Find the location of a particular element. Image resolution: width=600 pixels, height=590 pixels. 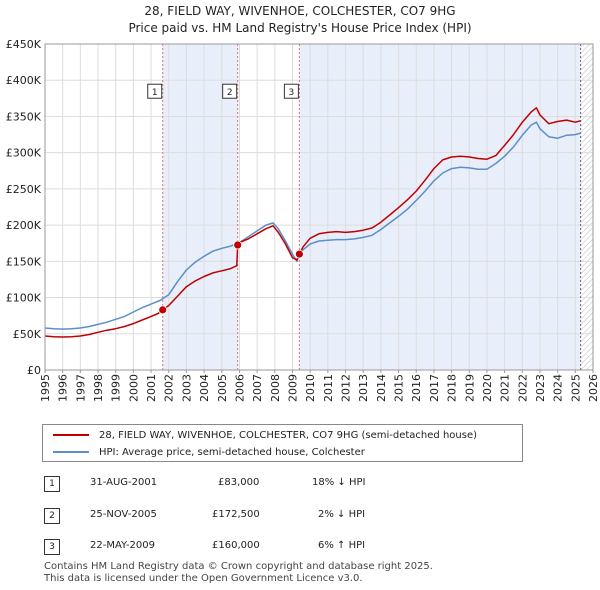

sale-label-number: 2 is located at coordinates (230, 93).